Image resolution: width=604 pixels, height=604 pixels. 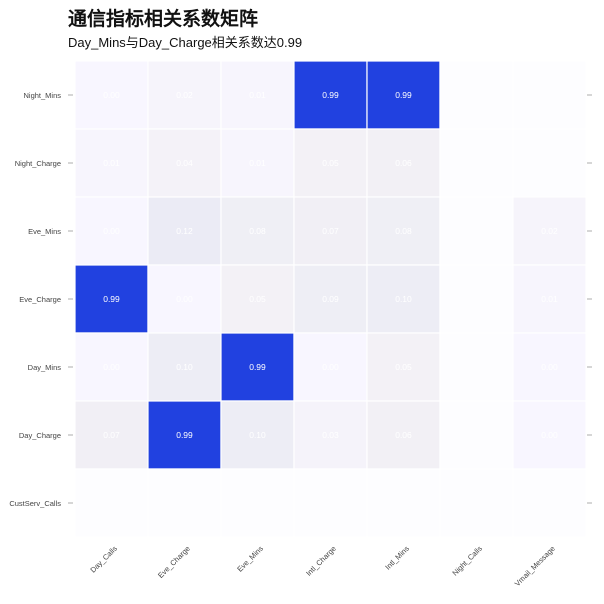 I want to click on x-tick-label: Night_Calls, so click(x=467, y=561).